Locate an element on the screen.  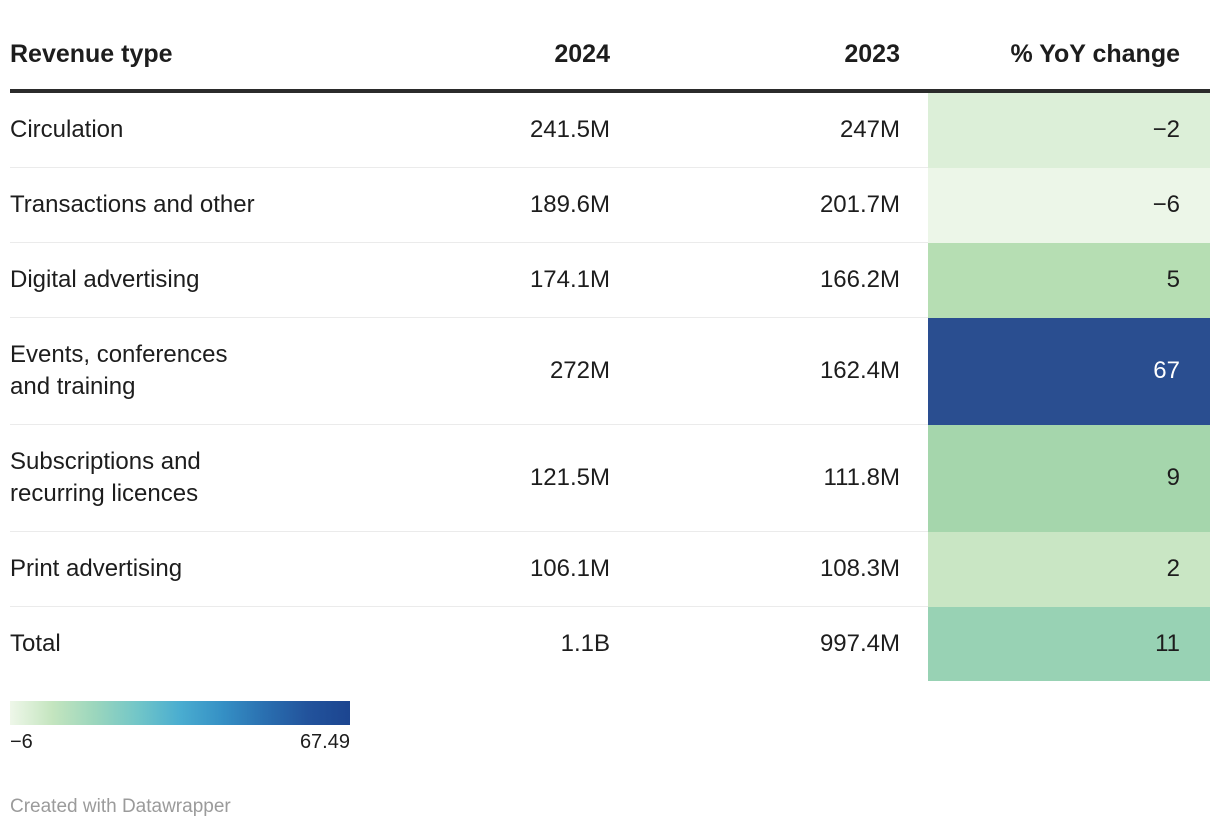
table-row: Transactions and other 189.6M 201.7M −6 is located at coordinates (610, 205).